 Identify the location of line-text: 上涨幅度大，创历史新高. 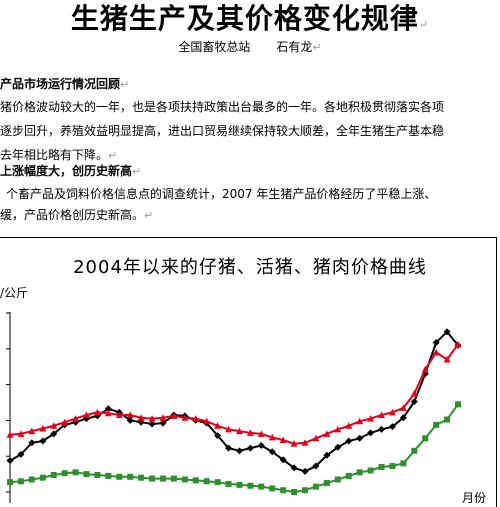
(66, 171).